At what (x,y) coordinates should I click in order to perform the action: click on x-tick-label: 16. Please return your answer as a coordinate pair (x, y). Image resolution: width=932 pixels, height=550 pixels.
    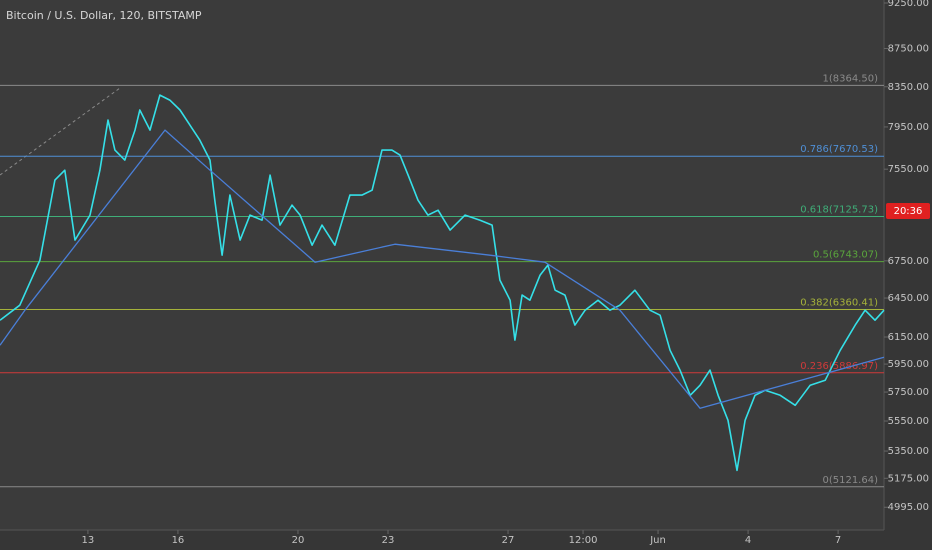
    Looking at the image, I should click on (178, 540).